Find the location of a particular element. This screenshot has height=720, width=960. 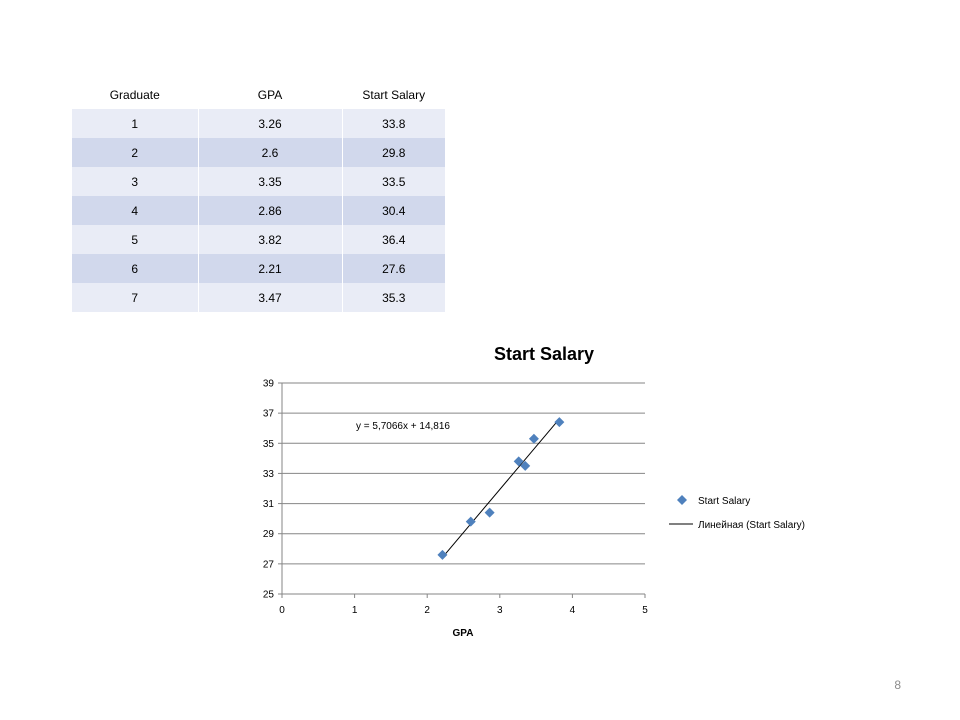

cell-graduate: 7 is located at coordinates (135, 297).